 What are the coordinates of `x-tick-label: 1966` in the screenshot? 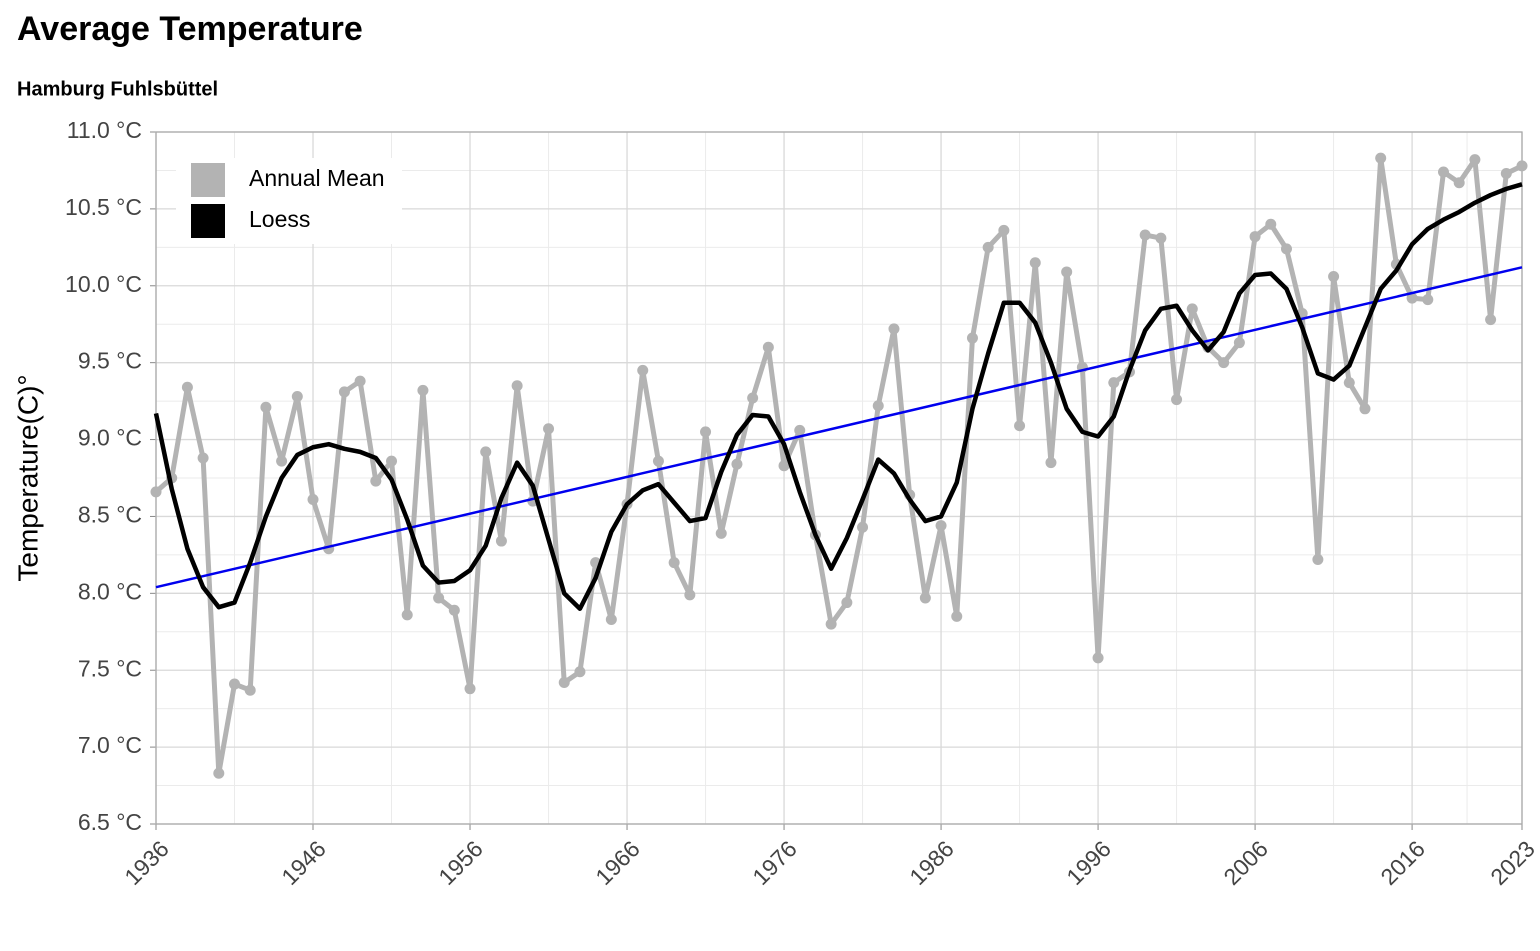 It's located at (617, 862).